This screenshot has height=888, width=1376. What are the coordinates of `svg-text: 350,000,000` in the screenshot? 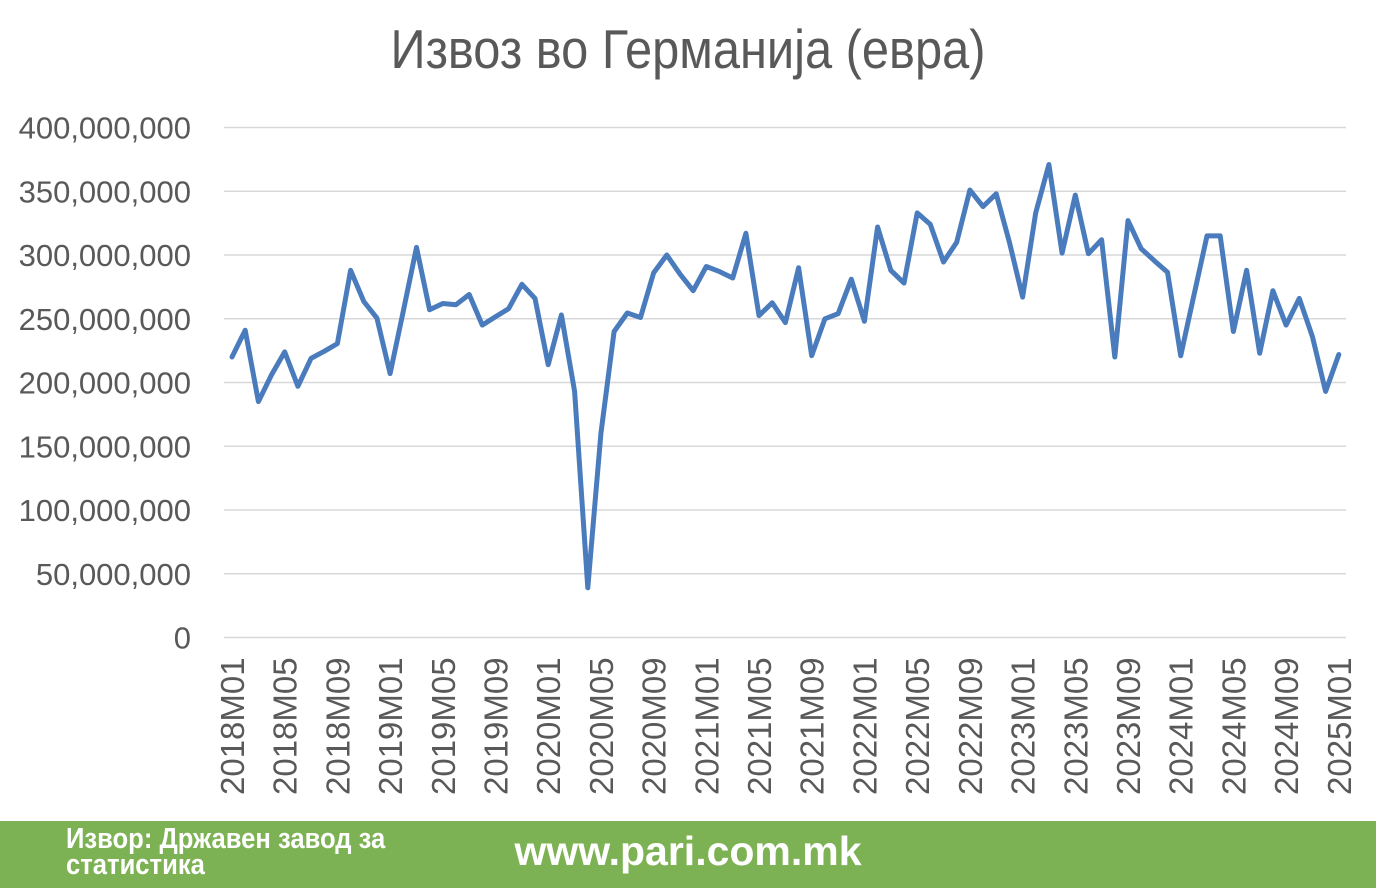 It's located at (105, 191).